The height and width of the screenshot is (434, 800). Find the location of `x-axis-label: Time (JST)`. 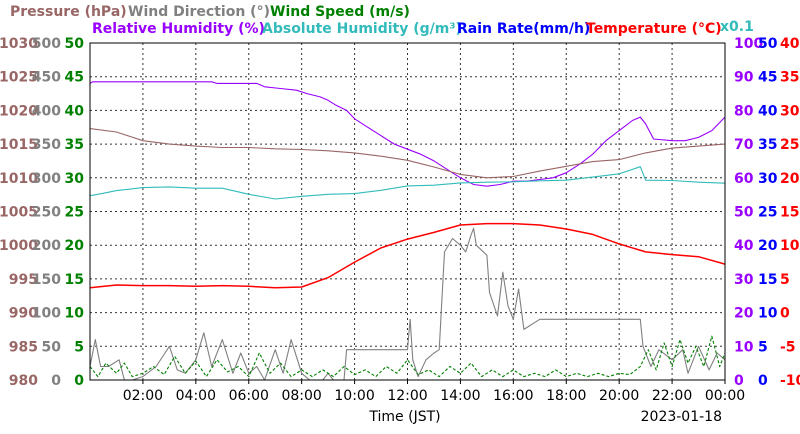

x-axis-label: Time (JST) is located at coordinates (404, 417).